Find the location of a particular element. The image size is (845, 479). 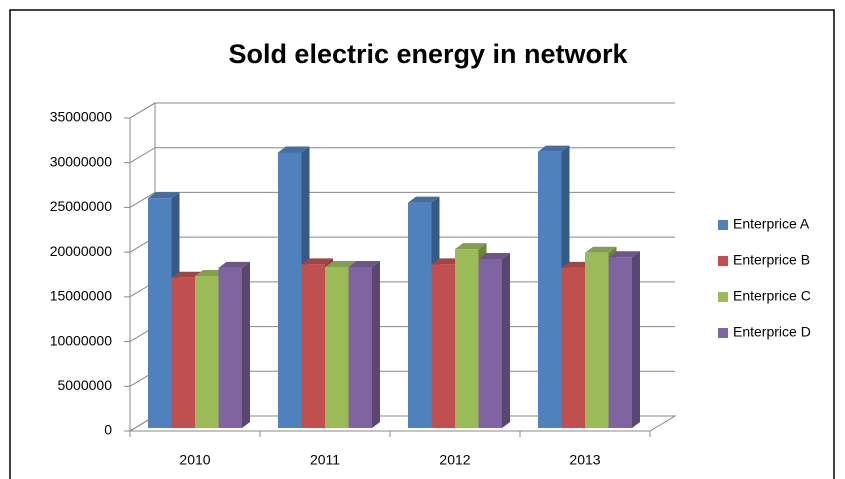

y-tick-label: 30000000 is located at coordinates (81, 161).